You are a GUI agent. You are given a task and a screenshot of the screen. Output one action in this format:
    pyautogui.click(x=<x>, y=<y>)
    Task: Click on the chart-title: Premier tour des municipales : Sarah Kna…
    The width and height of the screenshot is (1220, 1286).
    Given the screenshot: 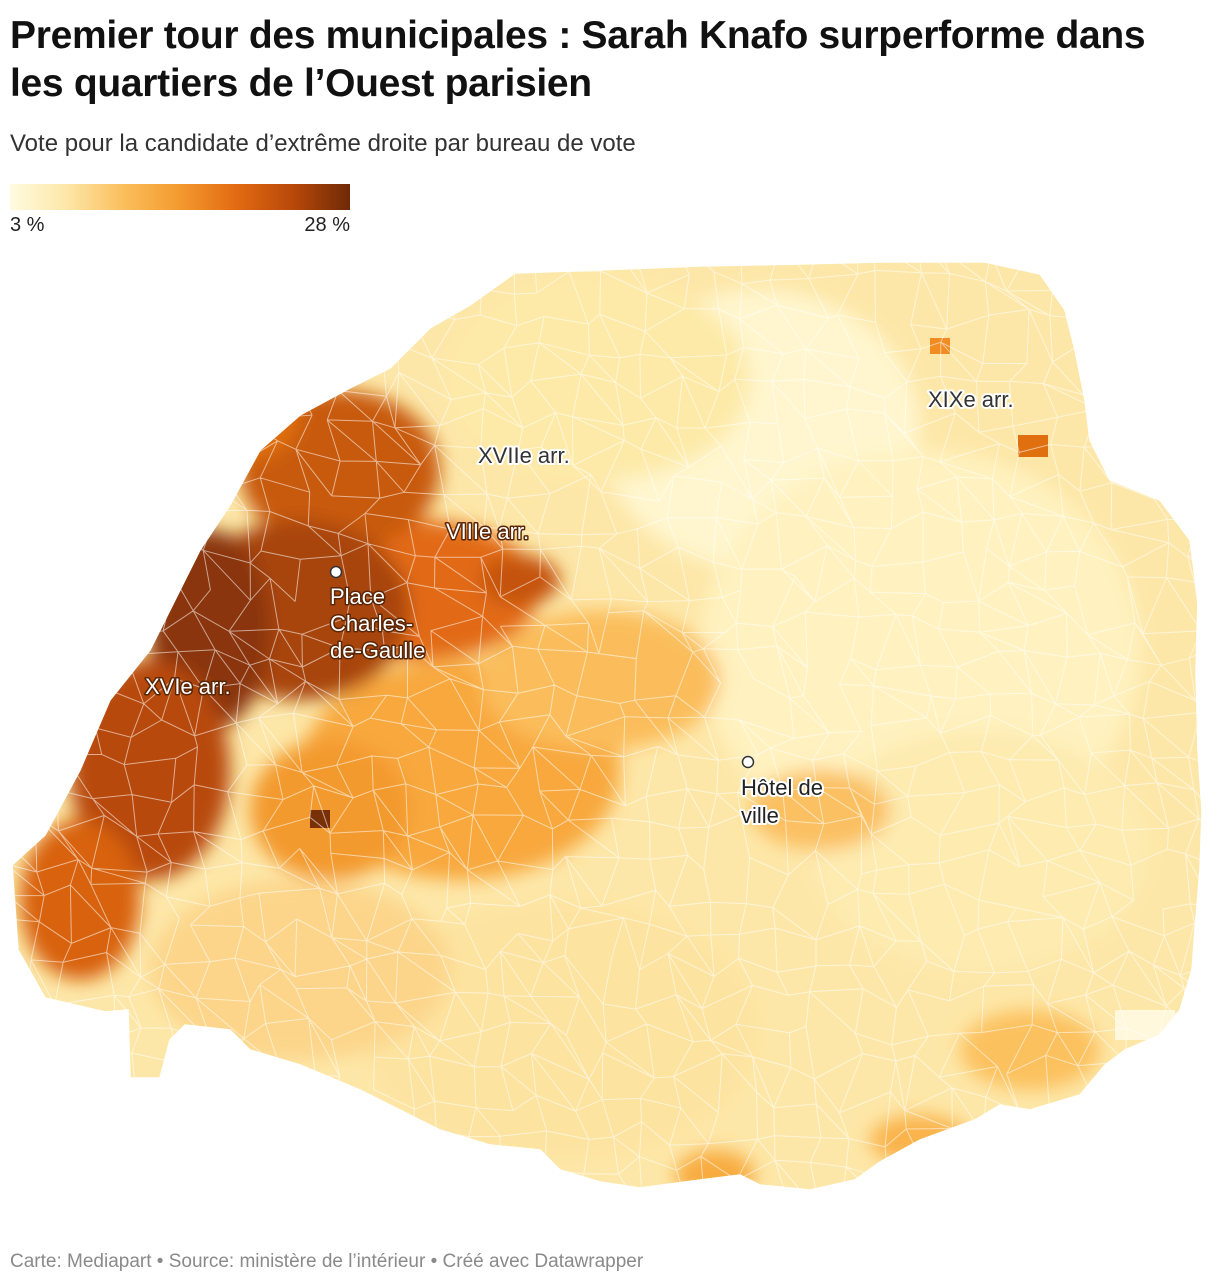 What is the action you would take?
    pyautogui.click(x=578, y=59)
    